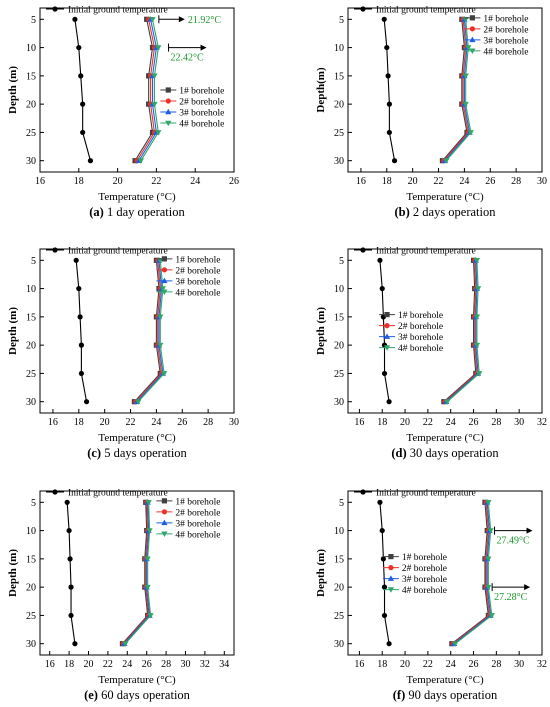  I want to click on caption-letter: (f), so click(399, 695).